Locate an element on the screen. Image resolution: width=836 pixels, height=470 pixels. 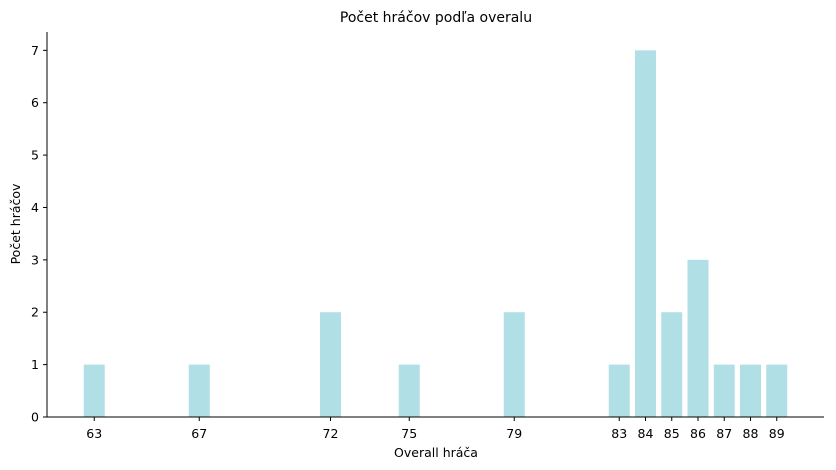
y-ticks-group: 0 1 2 3 4 5 6 7 is located at coordinates (39, 234).